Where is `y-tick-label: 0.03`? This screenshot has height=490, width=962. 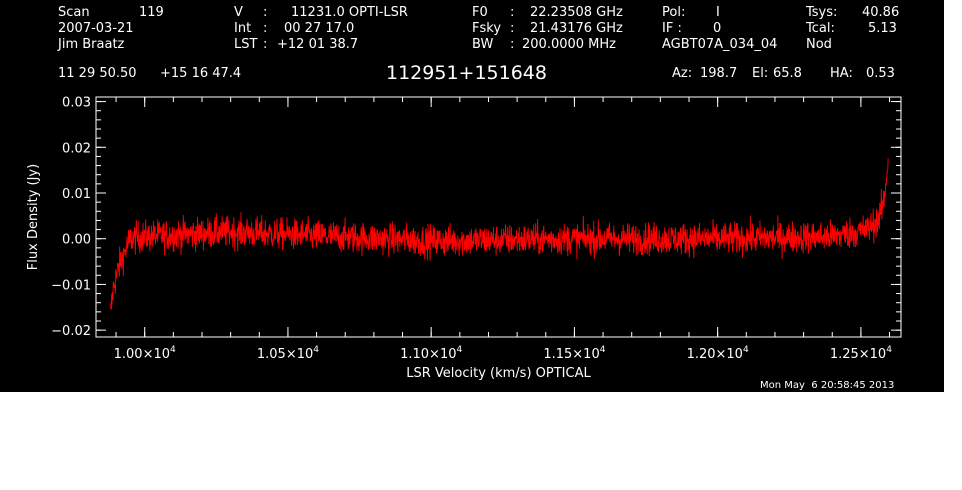 y-tick-label: 0.03 is located at coordinates (76, 103).